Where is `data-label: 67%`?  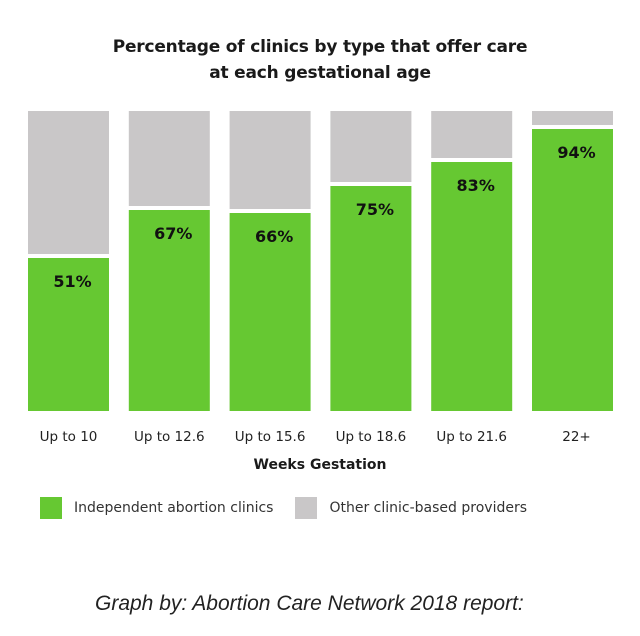 data-label: 67% is located at coordinates (173, 233).